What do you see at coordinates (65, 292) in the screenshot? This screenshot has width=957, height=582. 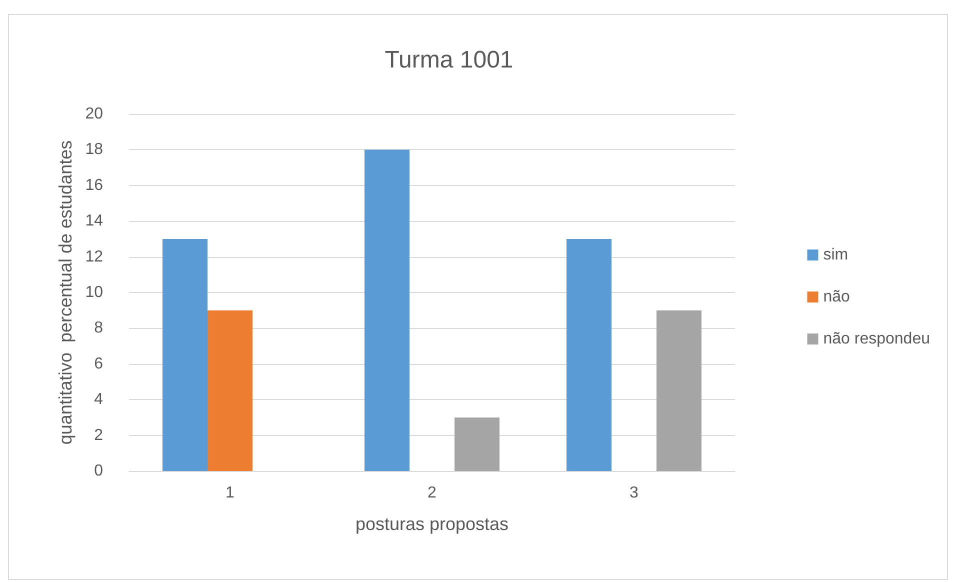 I see `y-axis-title: quantitativo percentual de estudantes` at bounding box center [65, 292].